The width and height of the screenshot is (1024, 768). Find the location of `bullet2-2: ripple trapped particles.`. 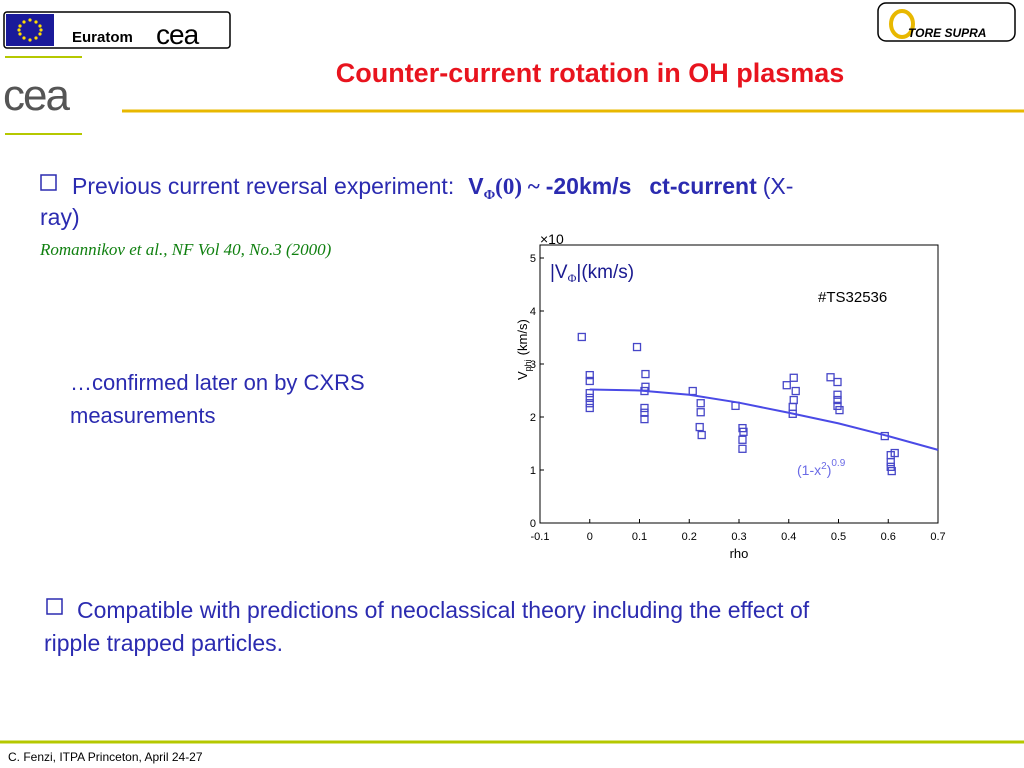

bullet2-2: ripple trapped particles. is located at coordinates (163, 643).